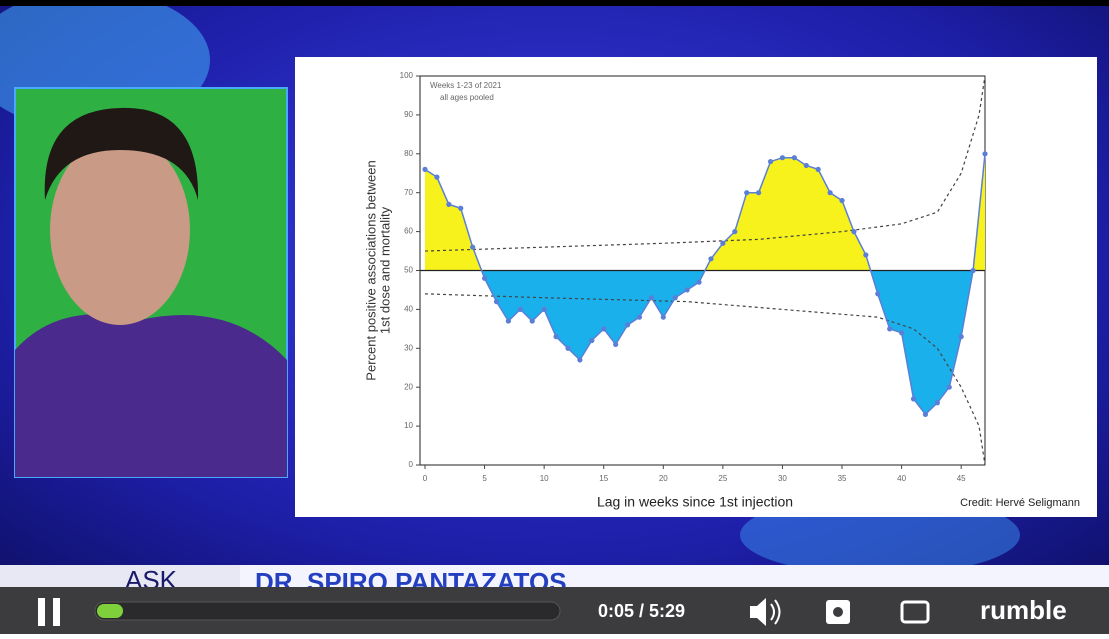 This screenshot has width=1109, height=639. Describe the element at coordinates (705, 342) in the screenshot. I see `area-below` at that location.